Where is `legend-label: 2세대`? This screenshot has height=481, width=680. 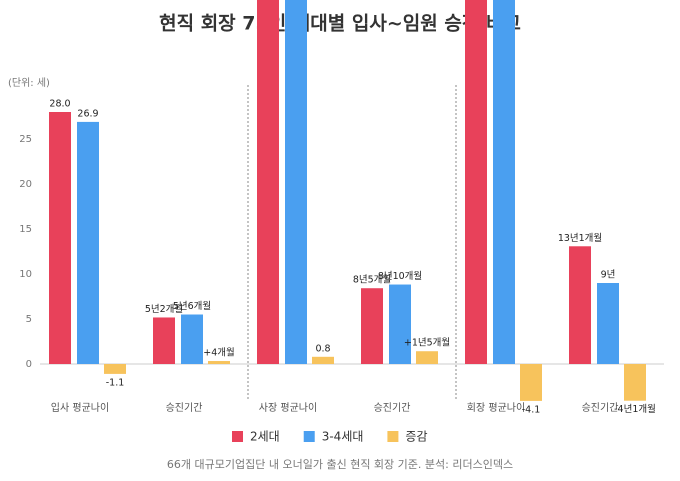
legend-label: 2세대 is located at coordinates (265, 437).